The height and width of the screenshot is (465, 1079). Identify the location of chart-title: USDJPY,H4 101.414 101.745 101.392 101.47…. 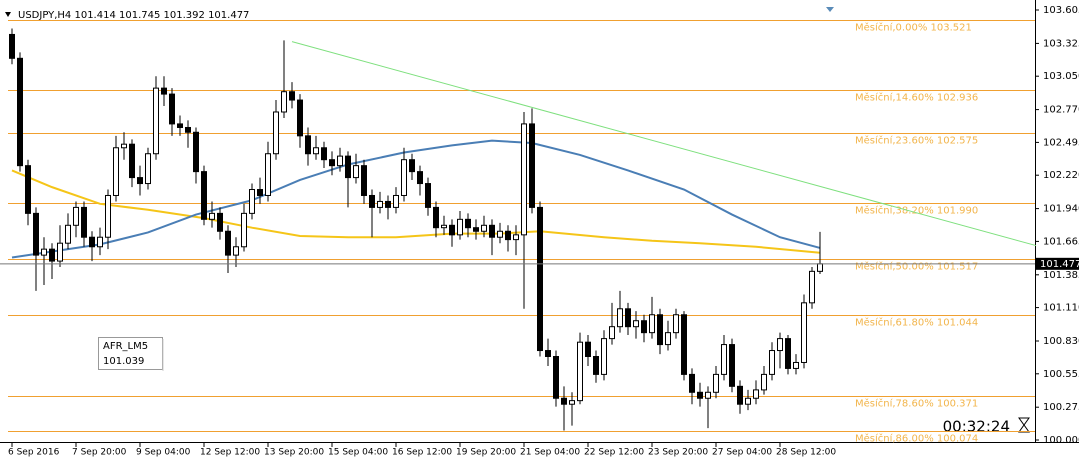
(133, 15).